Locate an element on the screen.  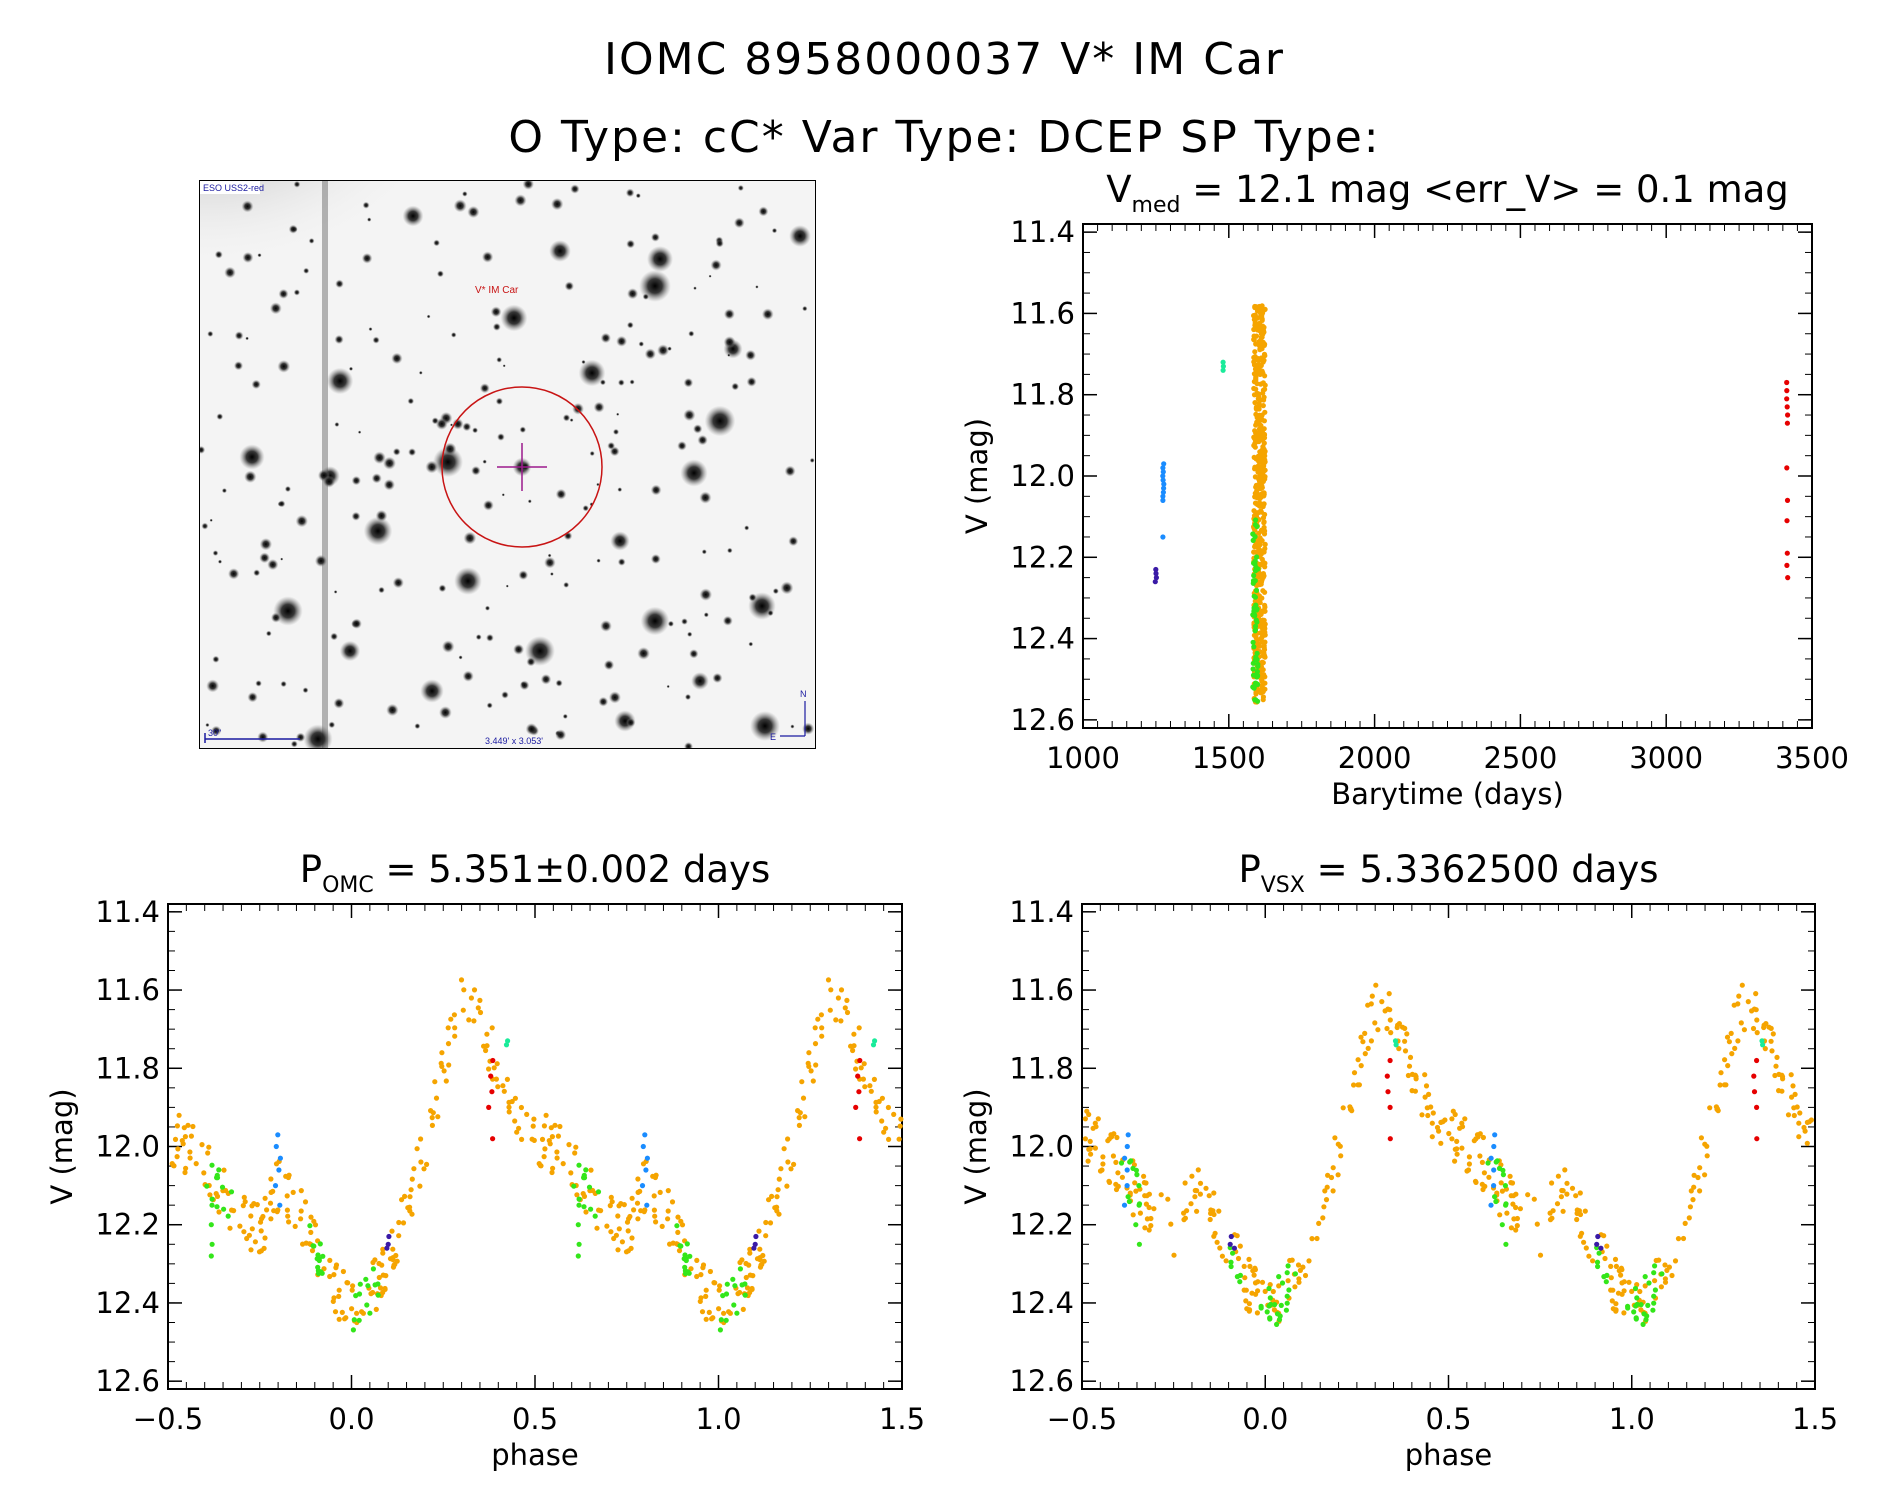
x-tick-label: 2500 is located at coordinates (1520, 758).